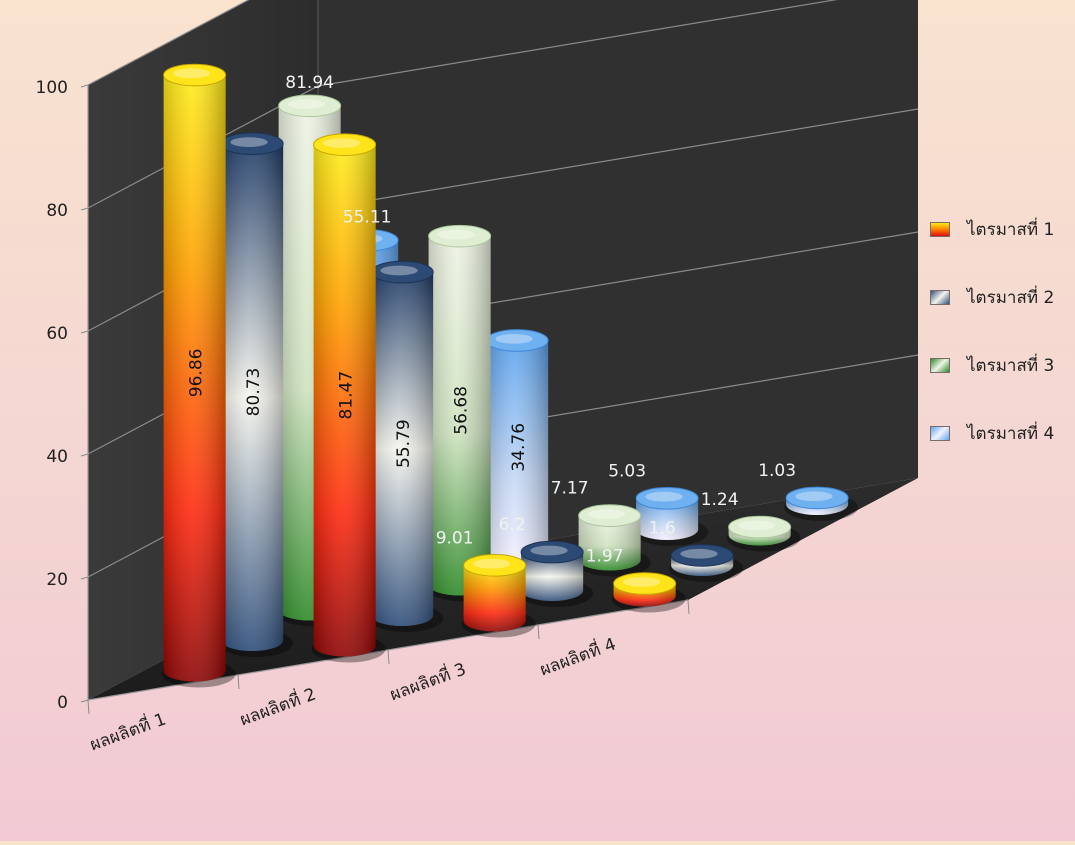 Image resolution: width=1075 pixels, height=845 pixels. Describe the element at coordinates (1000, 229) in the screenshot. I see `legend-item-series-1: ไตรมาสที่ 1` at that location.